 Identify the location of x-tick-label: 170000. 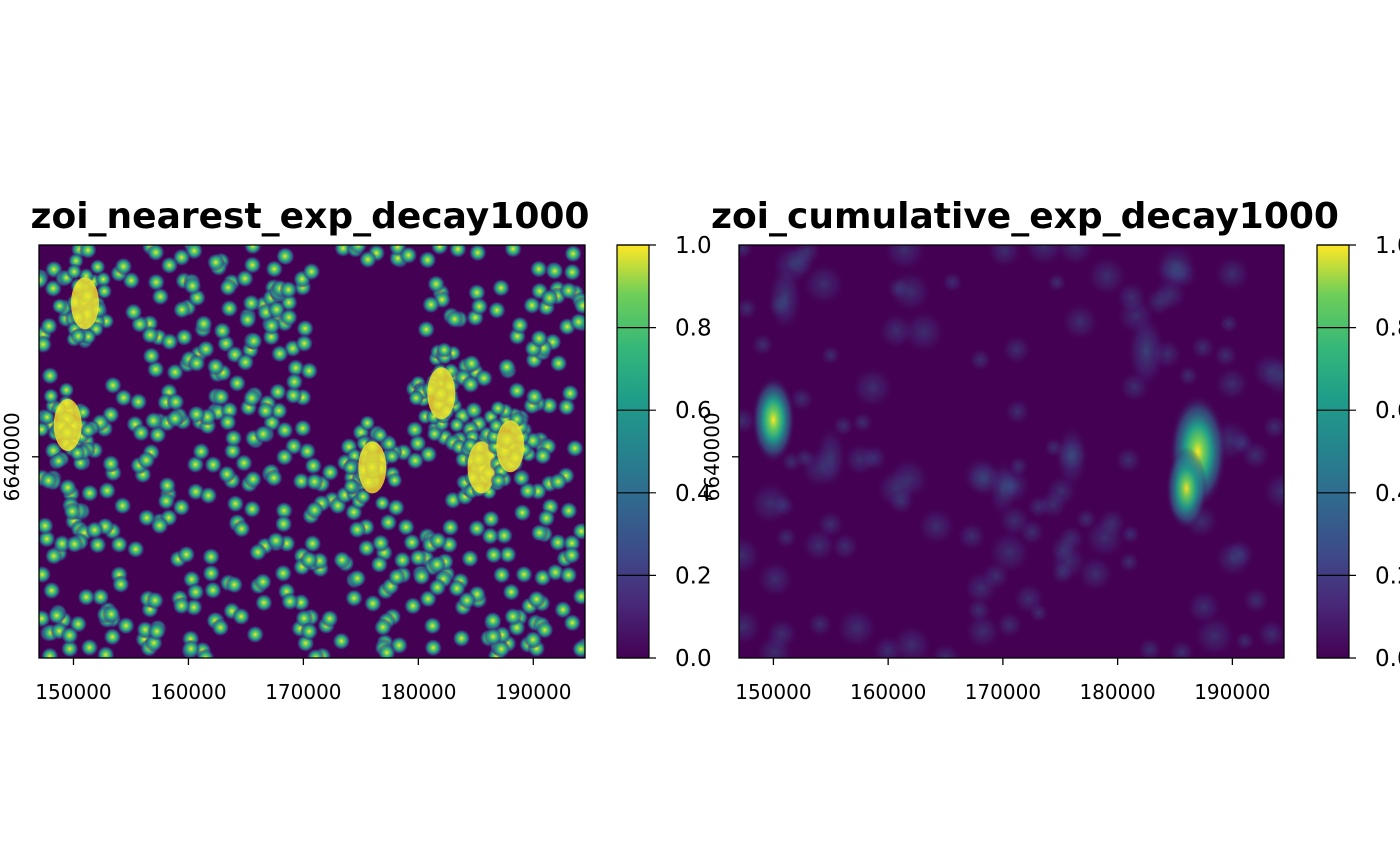
(1003, 692).